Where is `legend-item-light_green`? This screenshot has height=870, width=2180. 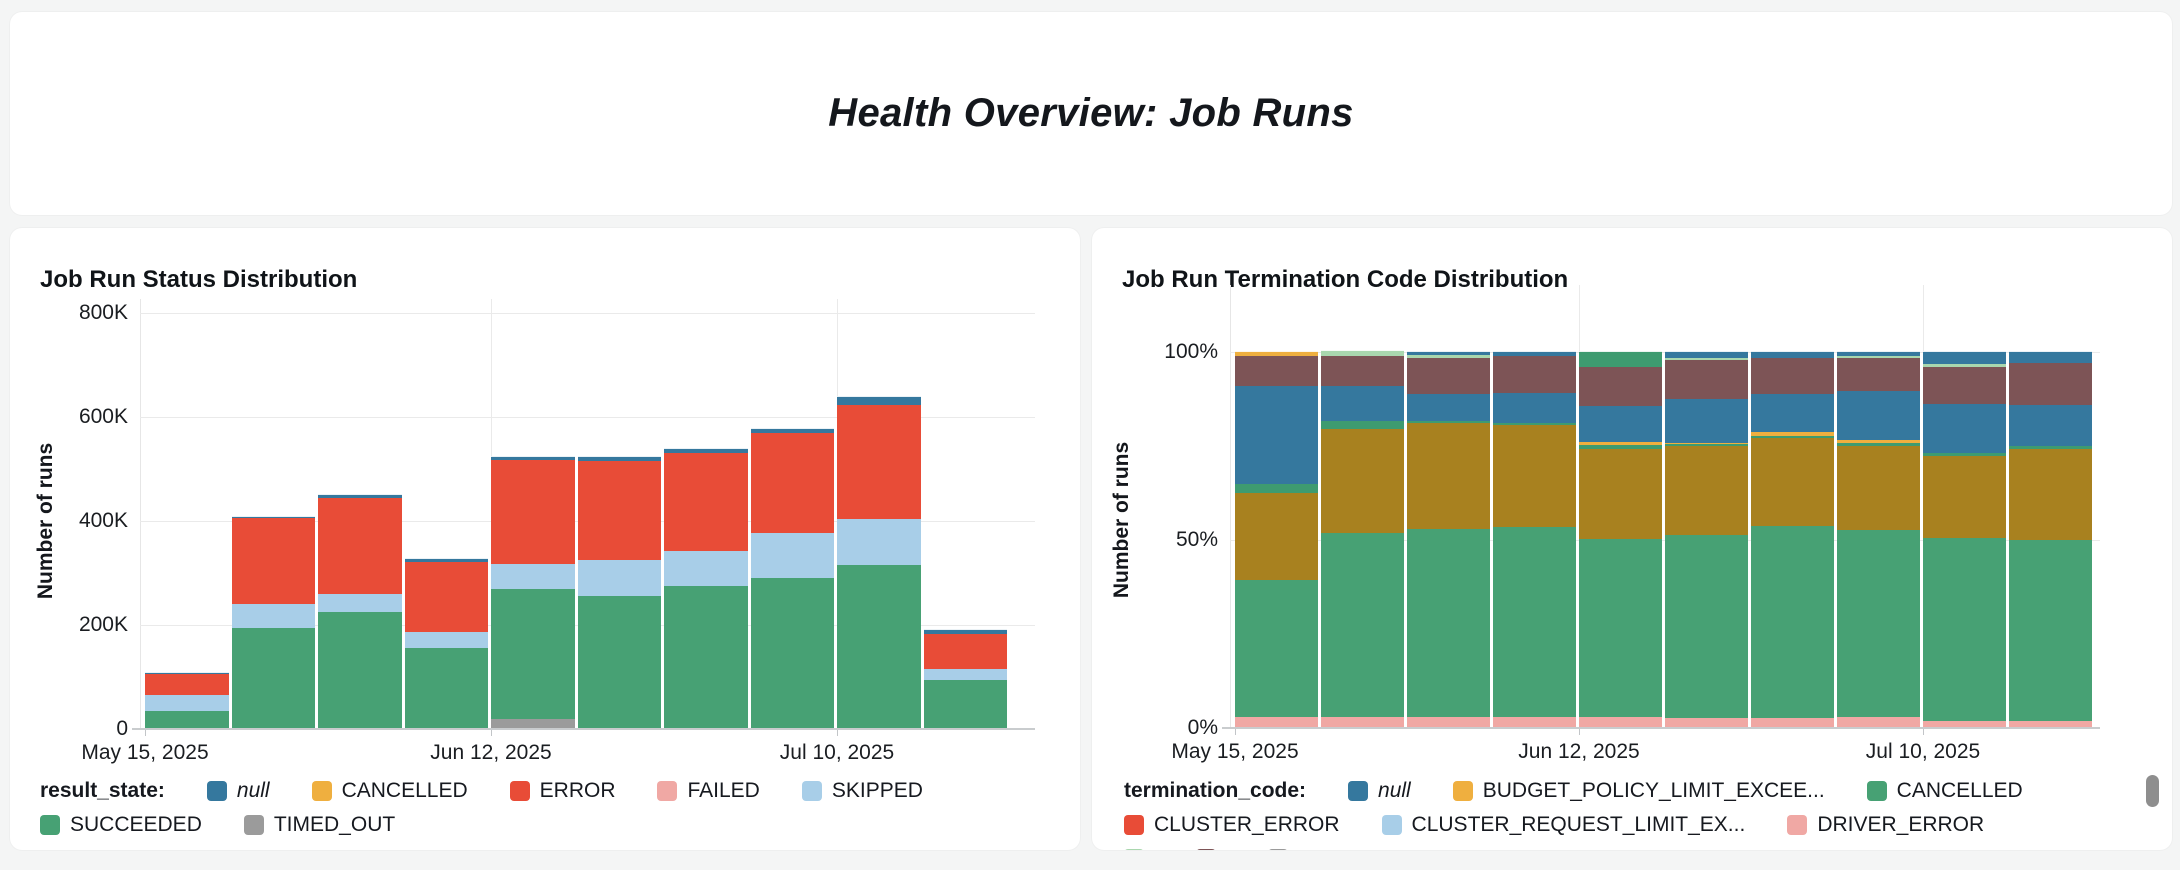
legend-item-light_green is located at coordinates (1139, 849).